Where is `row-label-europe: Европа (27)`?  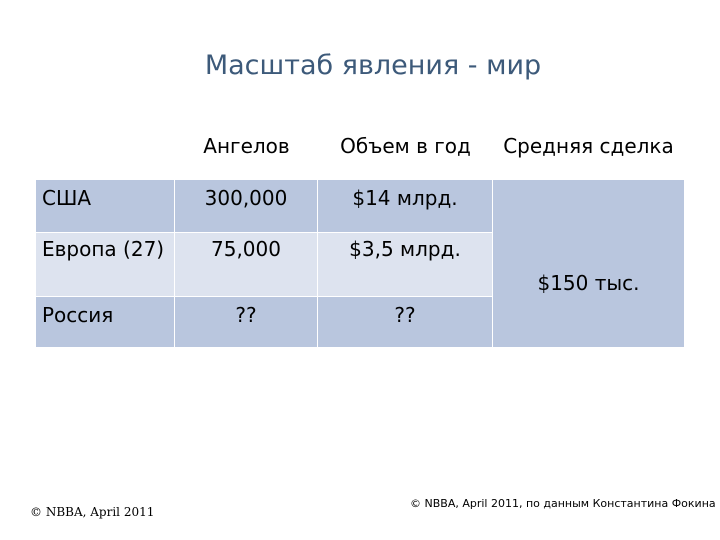 row-label-europe: Европа (27) is located at coordinates (105, 264).